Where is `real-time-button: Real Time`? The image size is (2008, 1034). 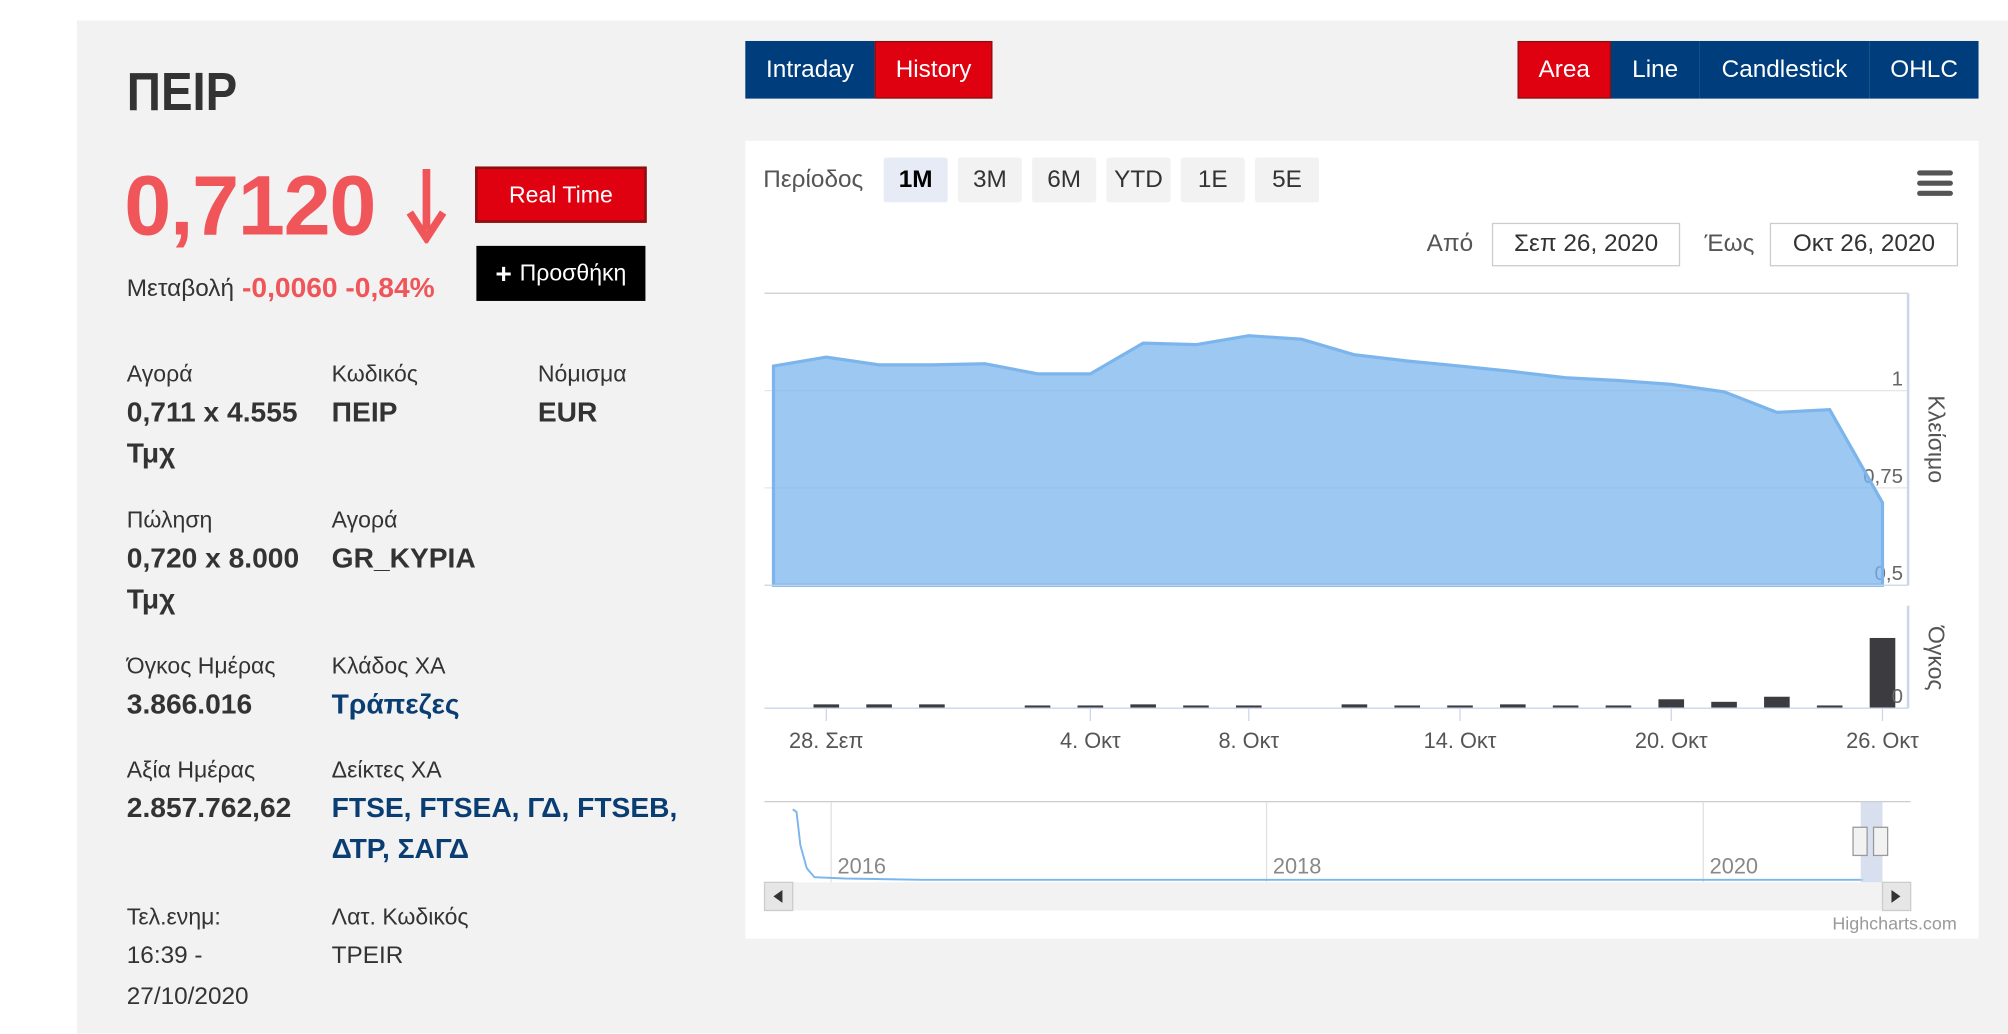 real-time-button: Real Time is located at coordinates (561, 194).